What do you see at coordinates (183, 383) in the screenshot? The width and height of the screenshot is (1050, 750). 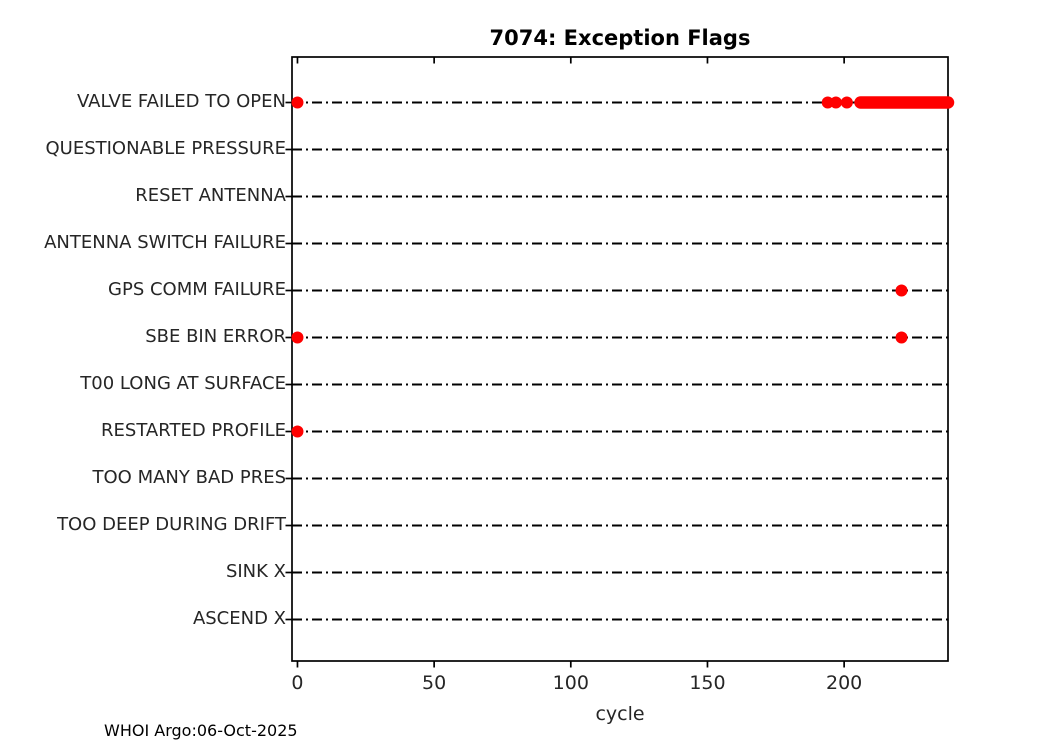 I see `y-axis-label: T00 LONG AT SURFACE` at bounding box center [183, 383].